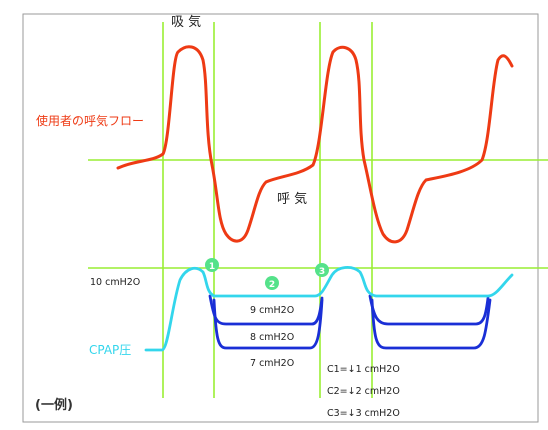 This screenshot has width=548, height=430. What do you see at coordinates (363, 413) in the screenshot?
I see `legend-c3: C3=↓3 cmH2O` at bounding box center [363, 413].